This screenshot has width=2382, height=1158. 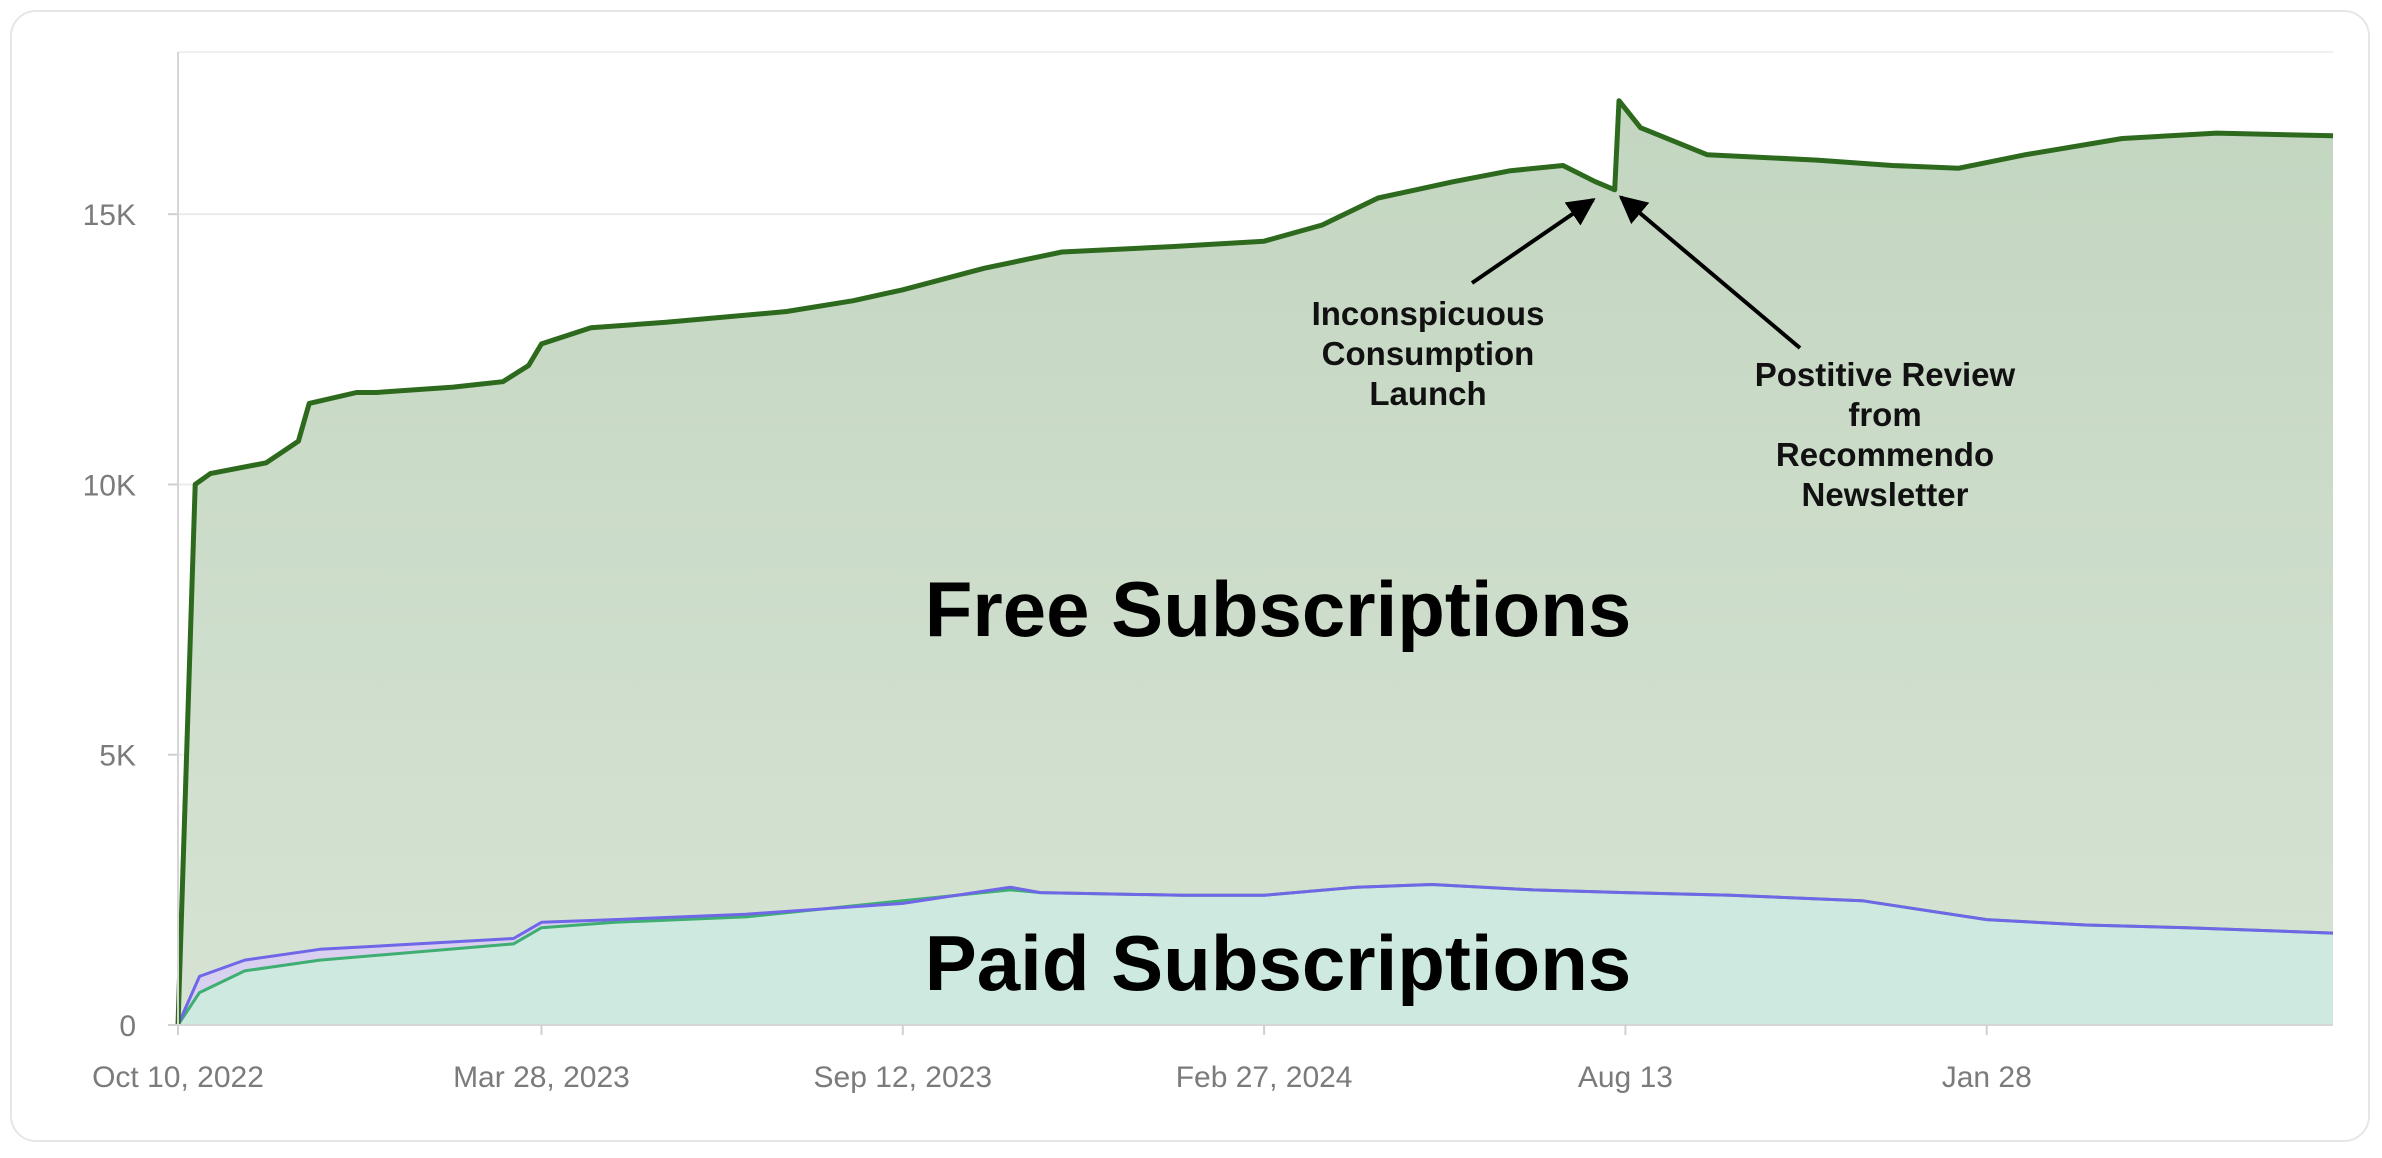 What do you see at coordinates (109, 485) in the screenshot?
I see `y-tick-label: 10K` at bounding box center [109, 485].